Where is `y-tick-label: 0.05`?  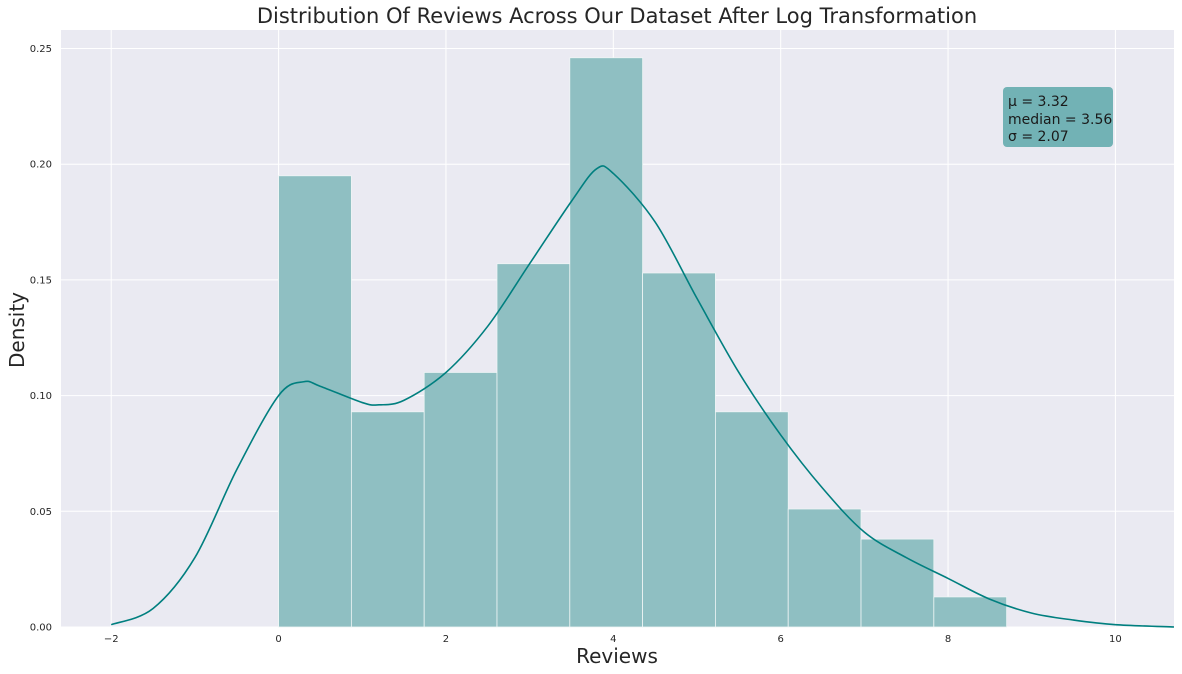 y-tick-label: 0.05 is located at coordinates (41, 512).